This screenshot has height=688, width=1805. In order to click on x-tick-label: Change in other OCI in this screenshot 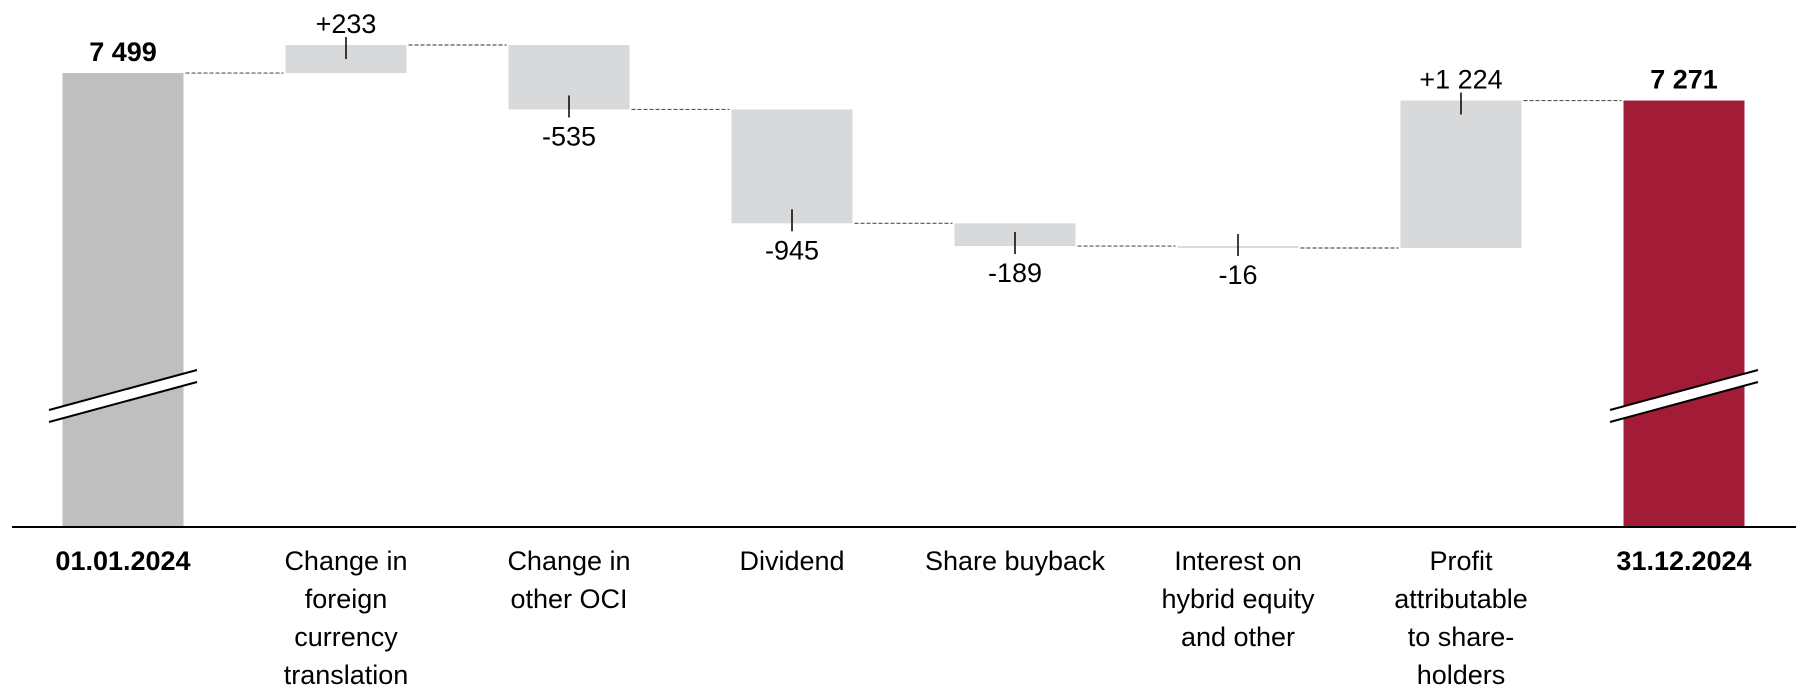, I will do `click(568, 580)`.